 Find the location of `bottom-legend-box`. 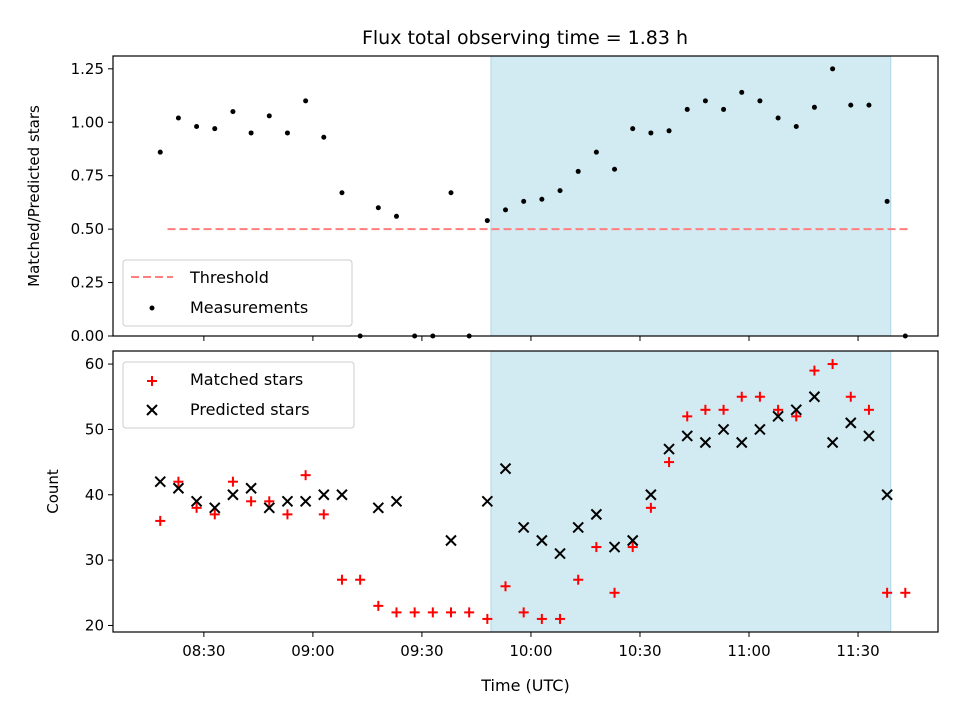

bottom-legend-box is located at coordinates (238, 395).